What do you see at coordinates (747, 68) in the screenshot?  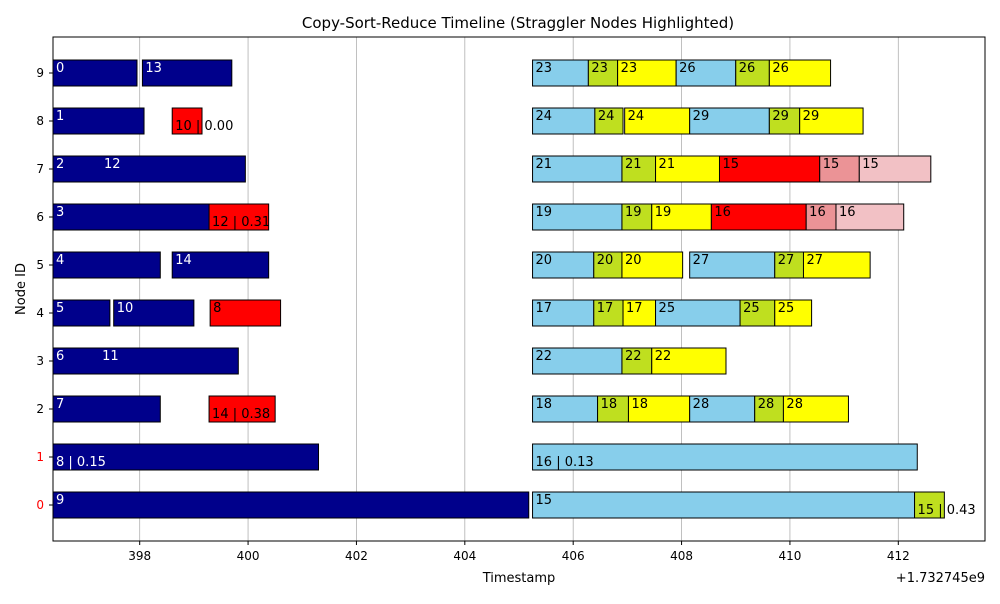 I see `task-label: 26` at bounding box center [747, 68].